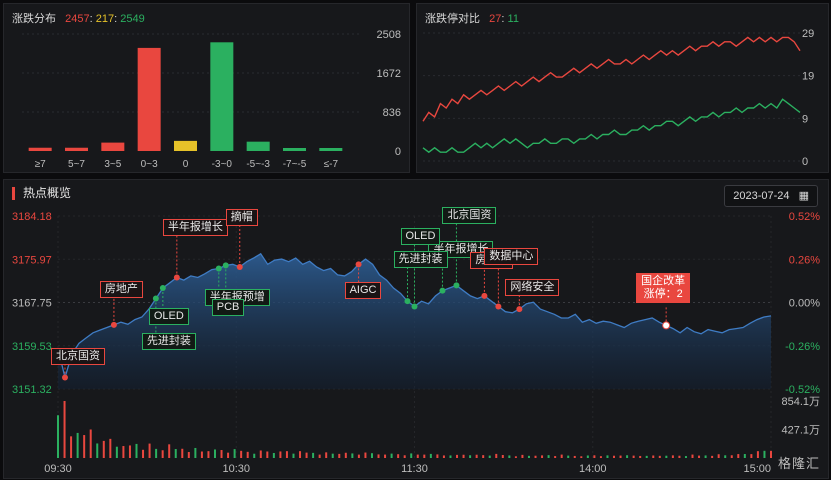 The width and height of the screenshot is (831, 480). What do you see at coordinates (228, 308) in the screenshot?
I see `annotation-label: PCB` at bounding box center [228, 308].